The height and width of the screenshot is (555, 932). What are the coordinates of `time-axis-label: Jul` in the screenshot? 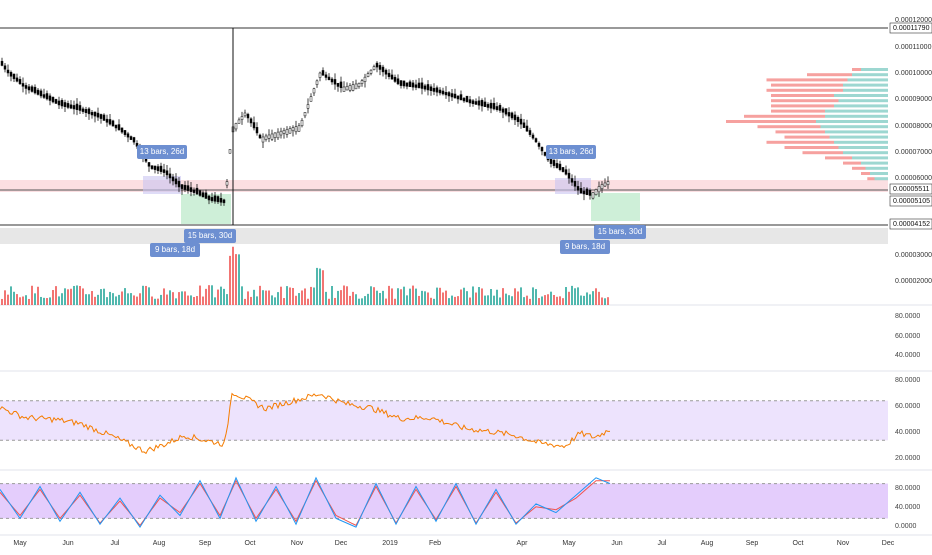 It's located at (662, 543).